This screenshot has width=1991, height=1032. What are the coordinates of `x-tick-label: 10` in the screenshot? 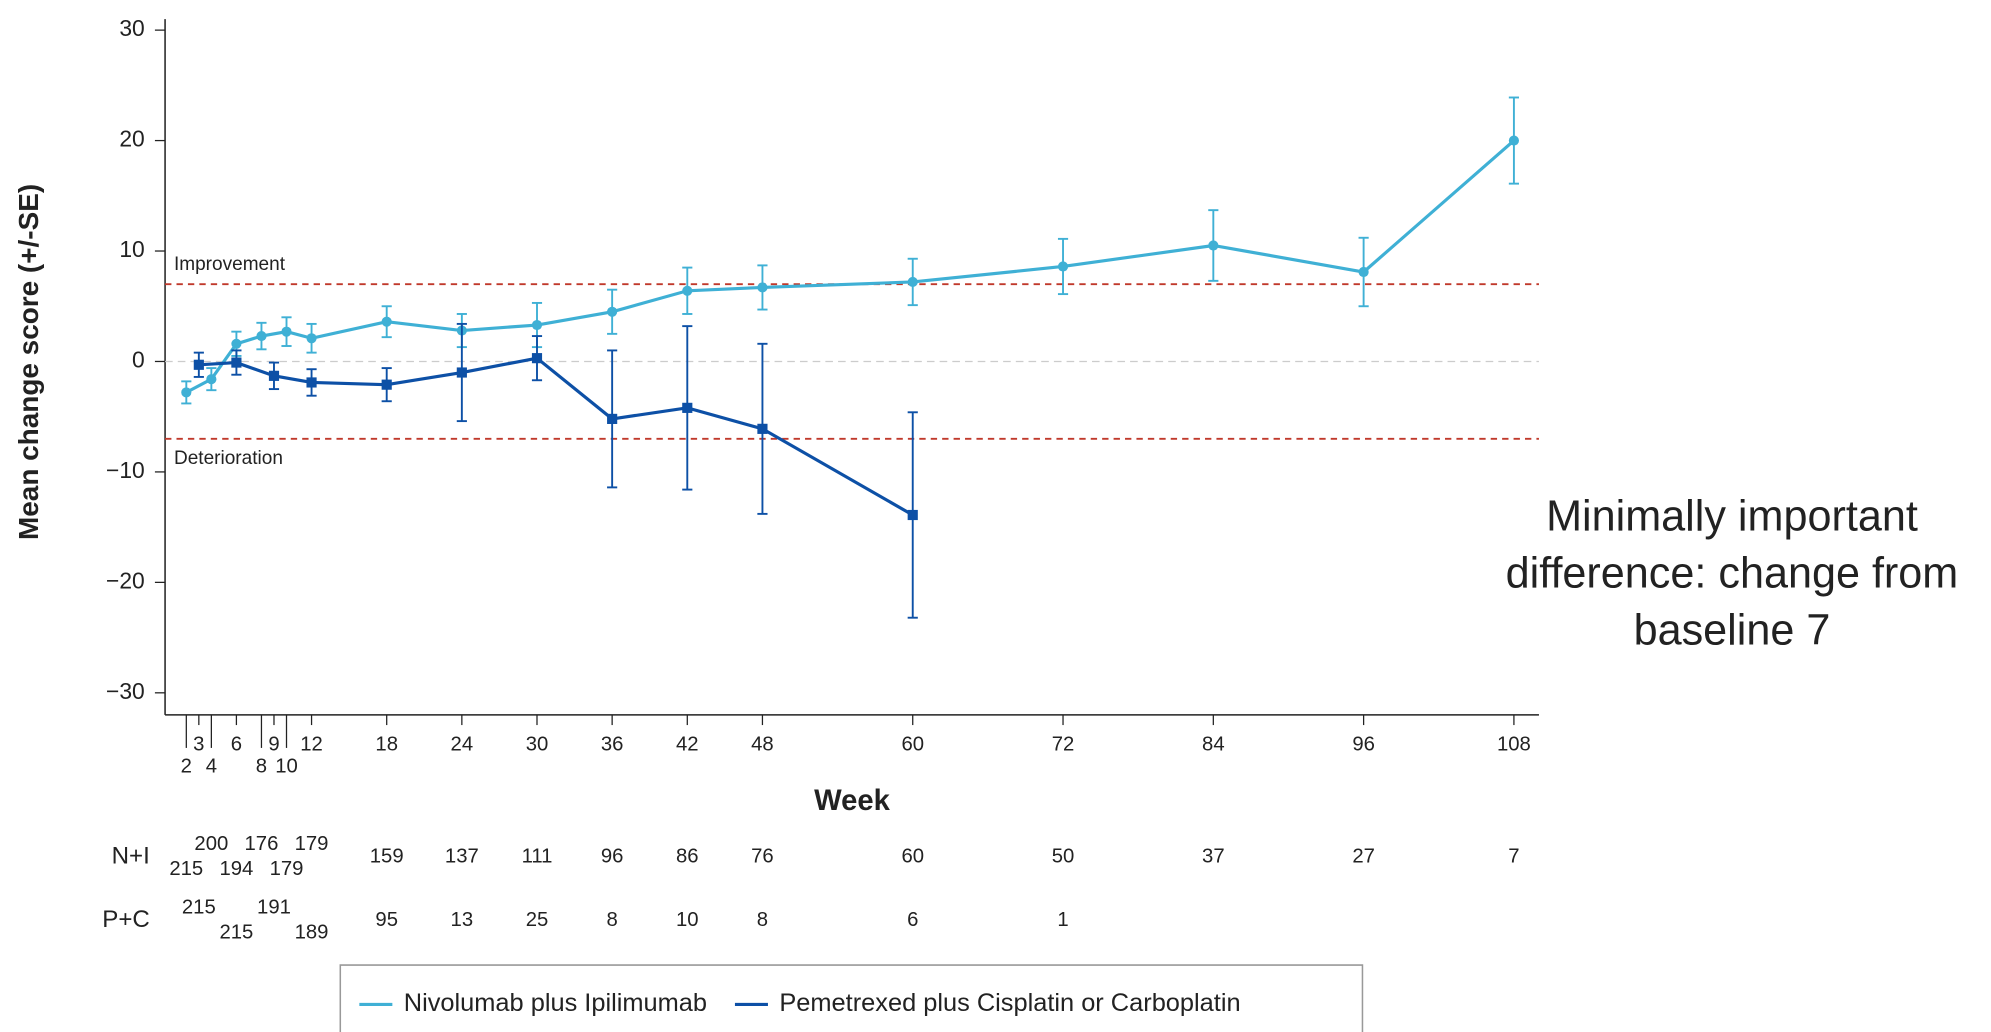 It's located at (286, 766).